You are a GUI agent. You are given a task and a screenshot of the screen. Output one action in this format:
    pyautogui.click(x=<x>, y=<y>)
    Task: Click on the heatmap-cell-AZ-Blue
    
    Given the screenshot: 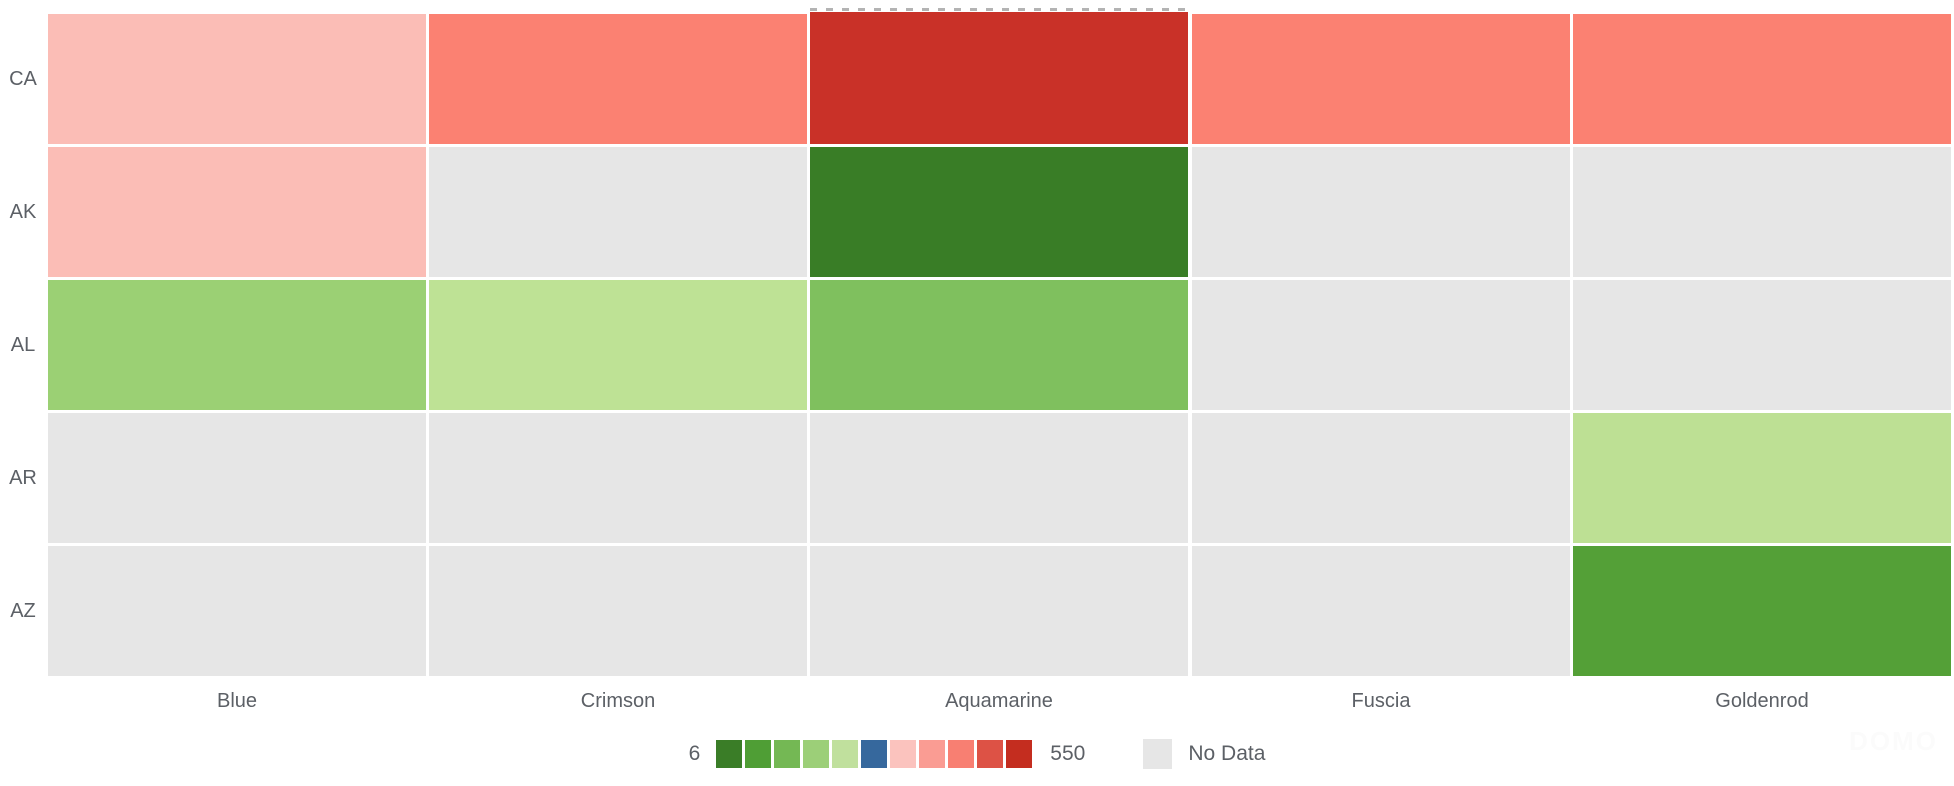 What is the action you would take?
    pyautogui.click(x=237, y=611)
    